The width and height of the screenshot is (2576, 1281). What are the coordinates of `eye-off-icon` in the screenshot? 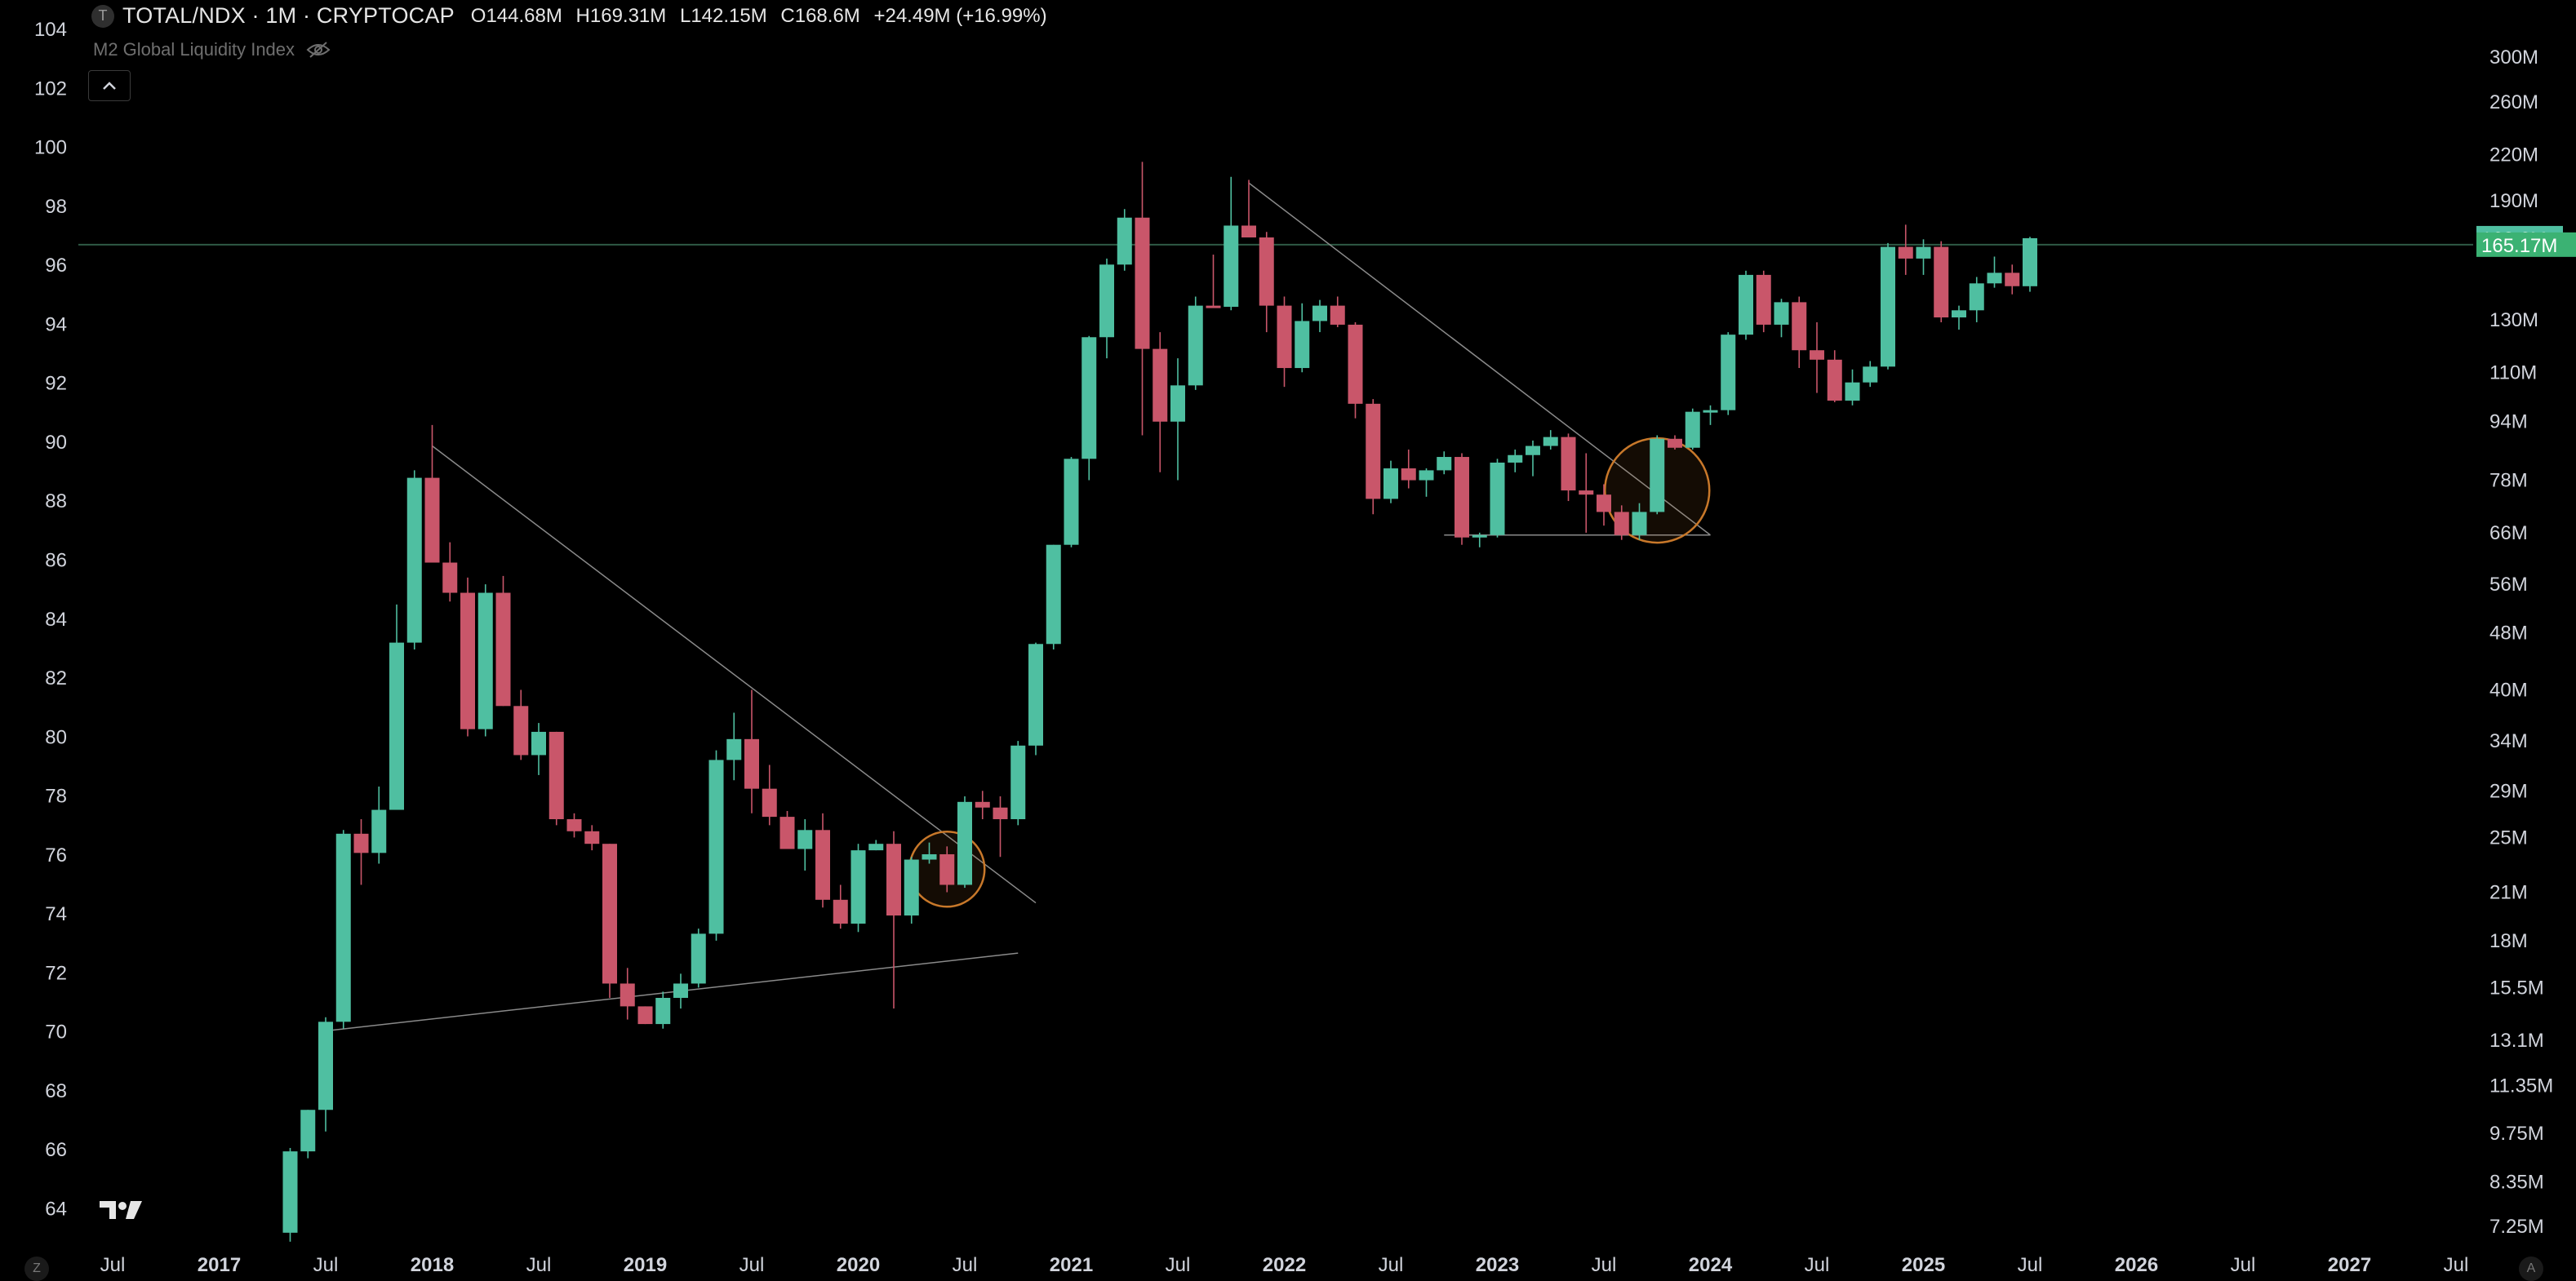 It's located at (318, 50).